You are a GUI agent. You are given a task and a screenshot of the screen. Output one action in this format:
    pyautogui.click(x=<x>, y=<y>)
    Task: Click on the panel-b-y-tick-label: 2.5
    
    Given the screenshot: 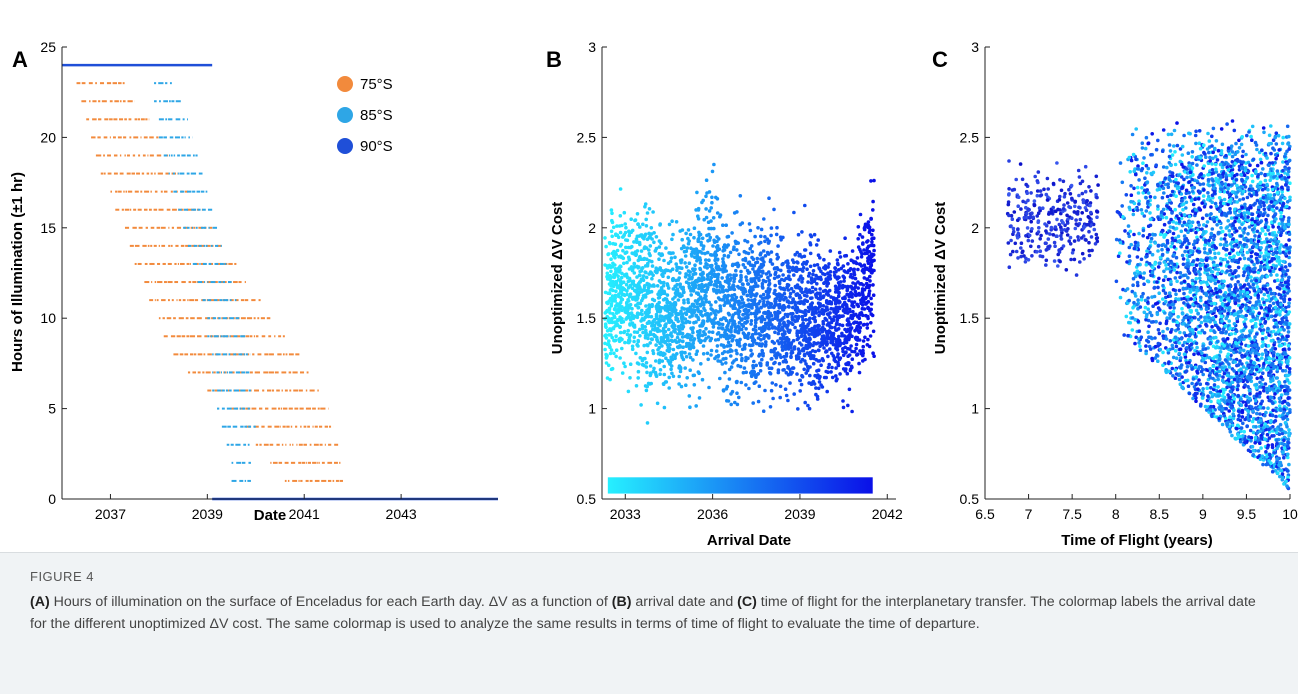 What is the action you would take?
    pyautogui.click(x=587, y=137)
    